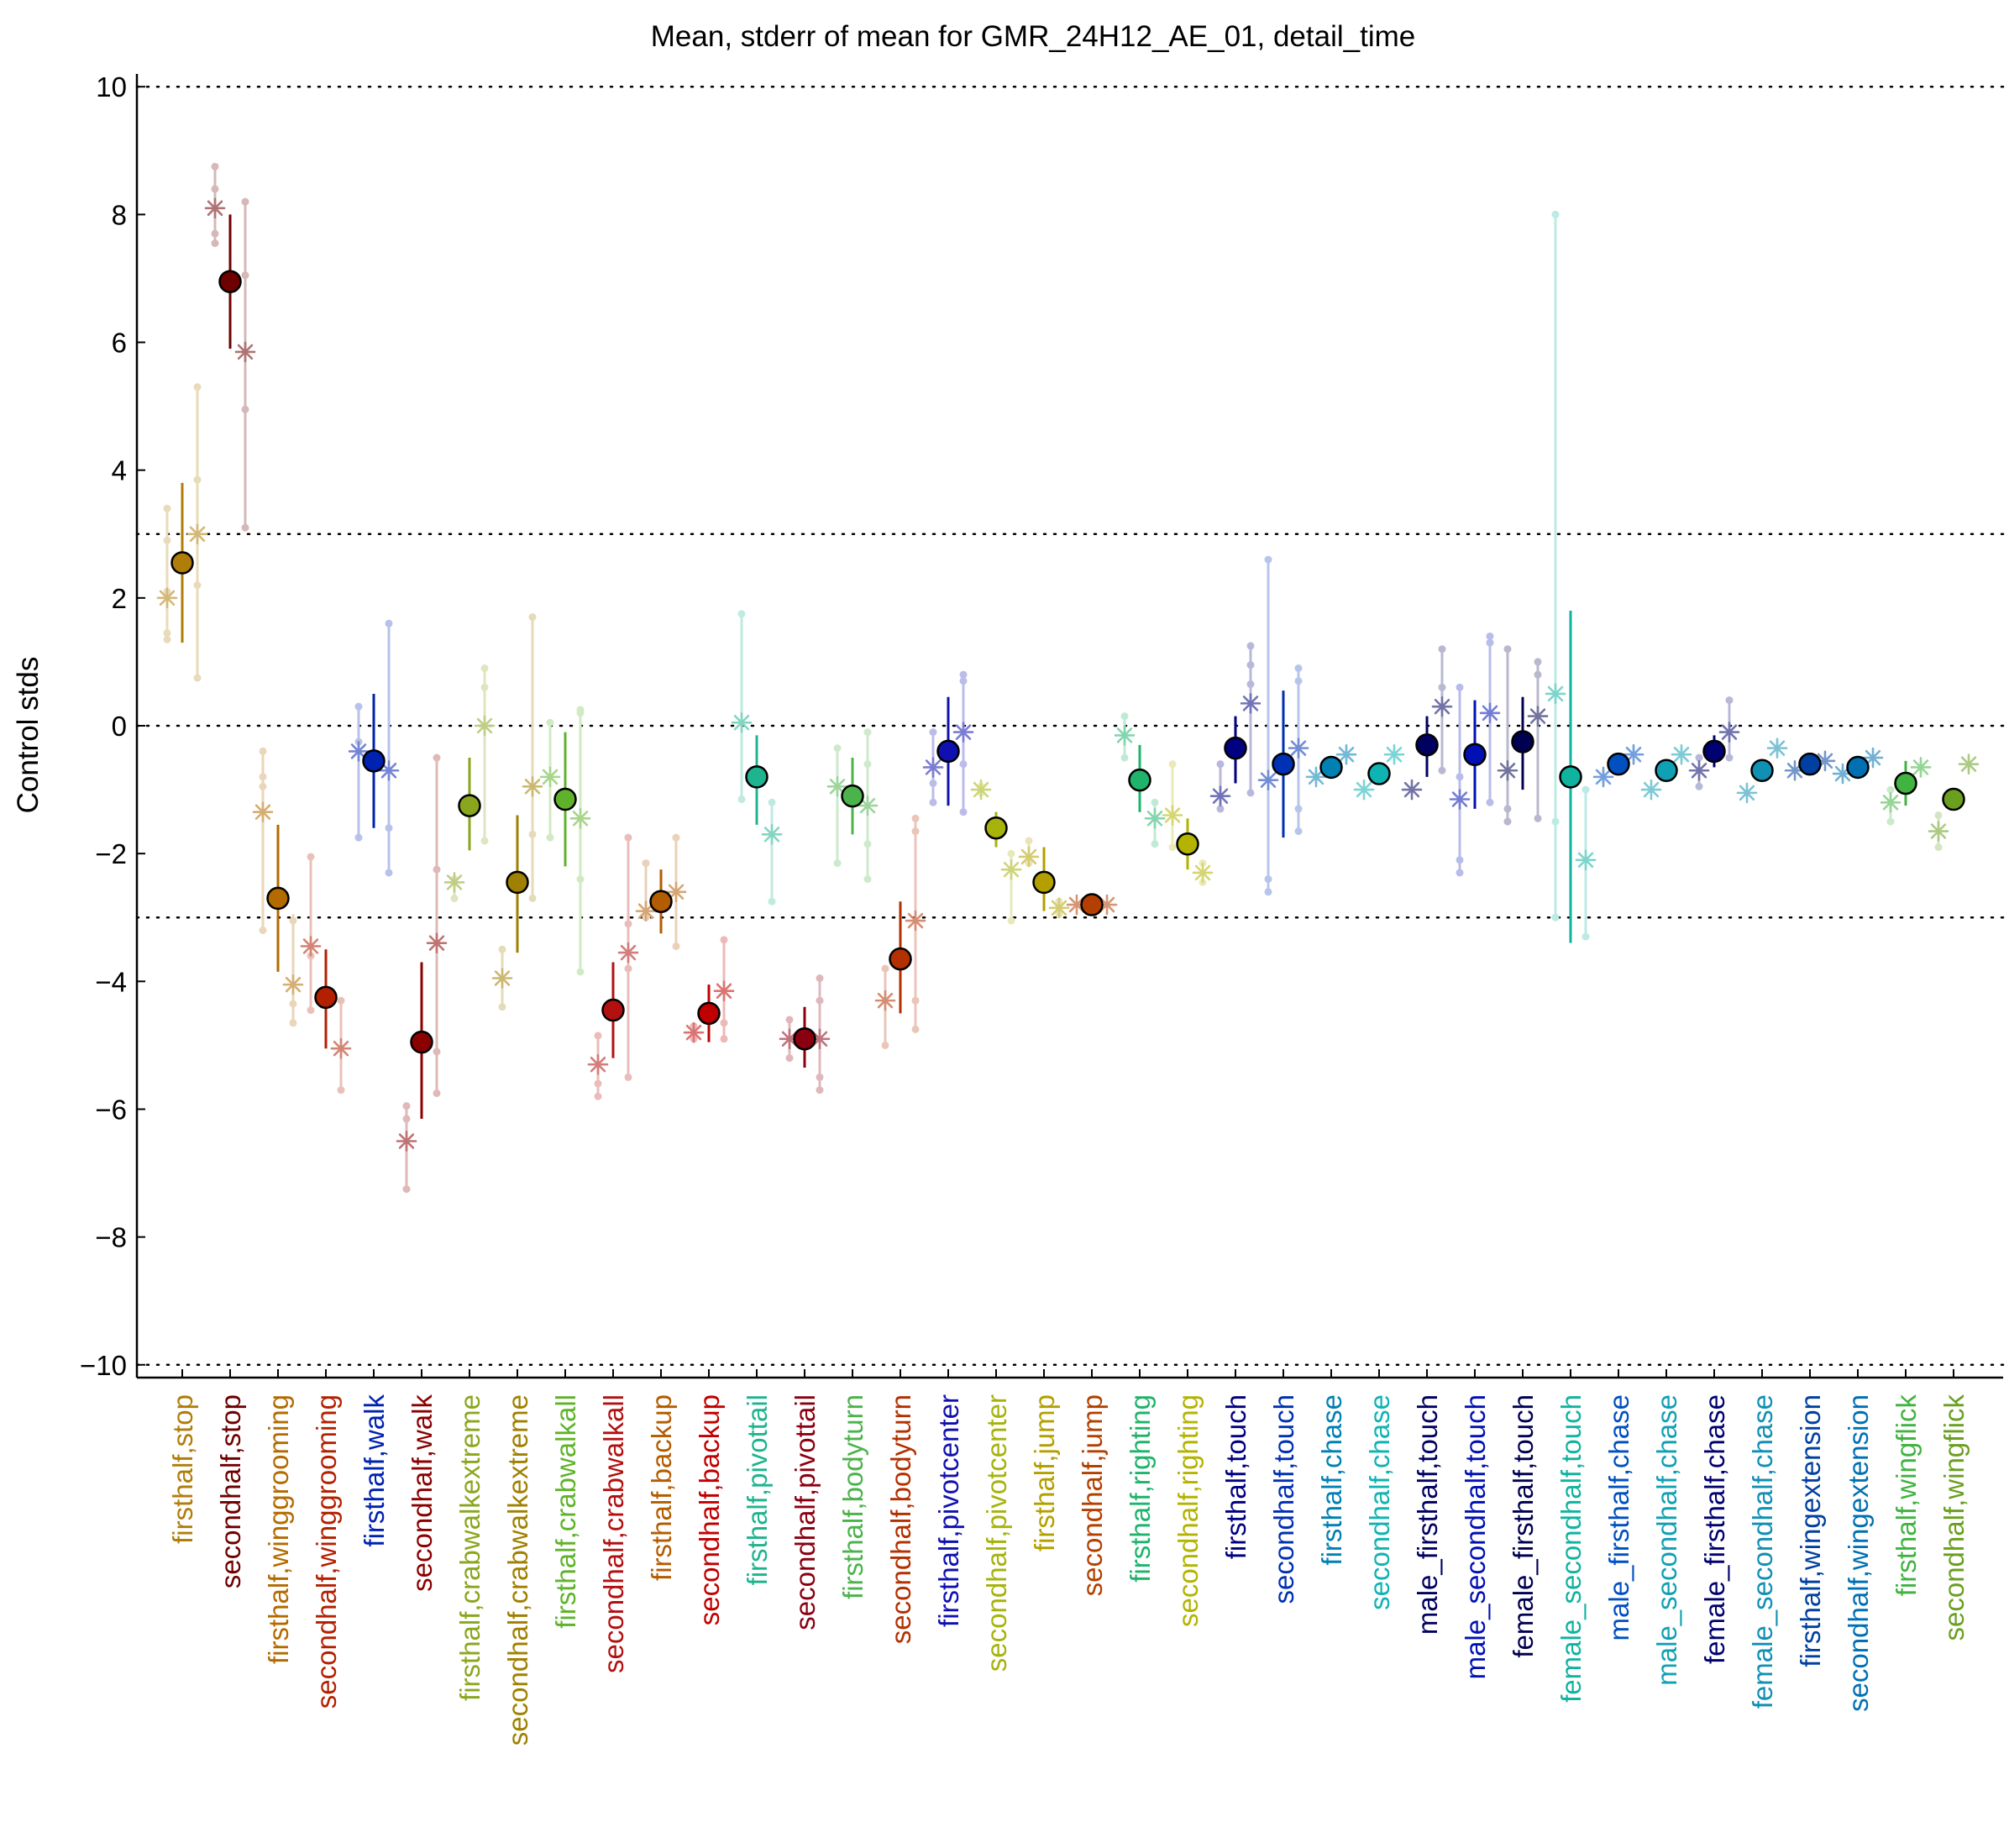 The image size is (2009, 1848). What do you see at coordinates (757, 1489) in the screenshot?
I see `x-tick-label: firsthalf,pivottail` at bounding box center [757, 1489].